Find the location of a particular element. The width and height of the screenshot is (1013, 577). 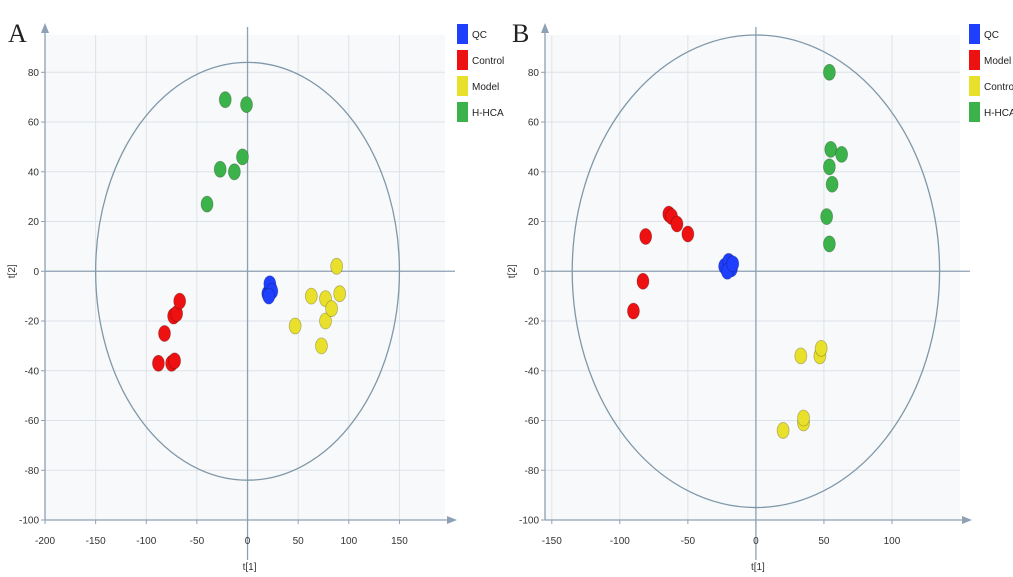

panel-label: B is located at coordinates (520, 33).